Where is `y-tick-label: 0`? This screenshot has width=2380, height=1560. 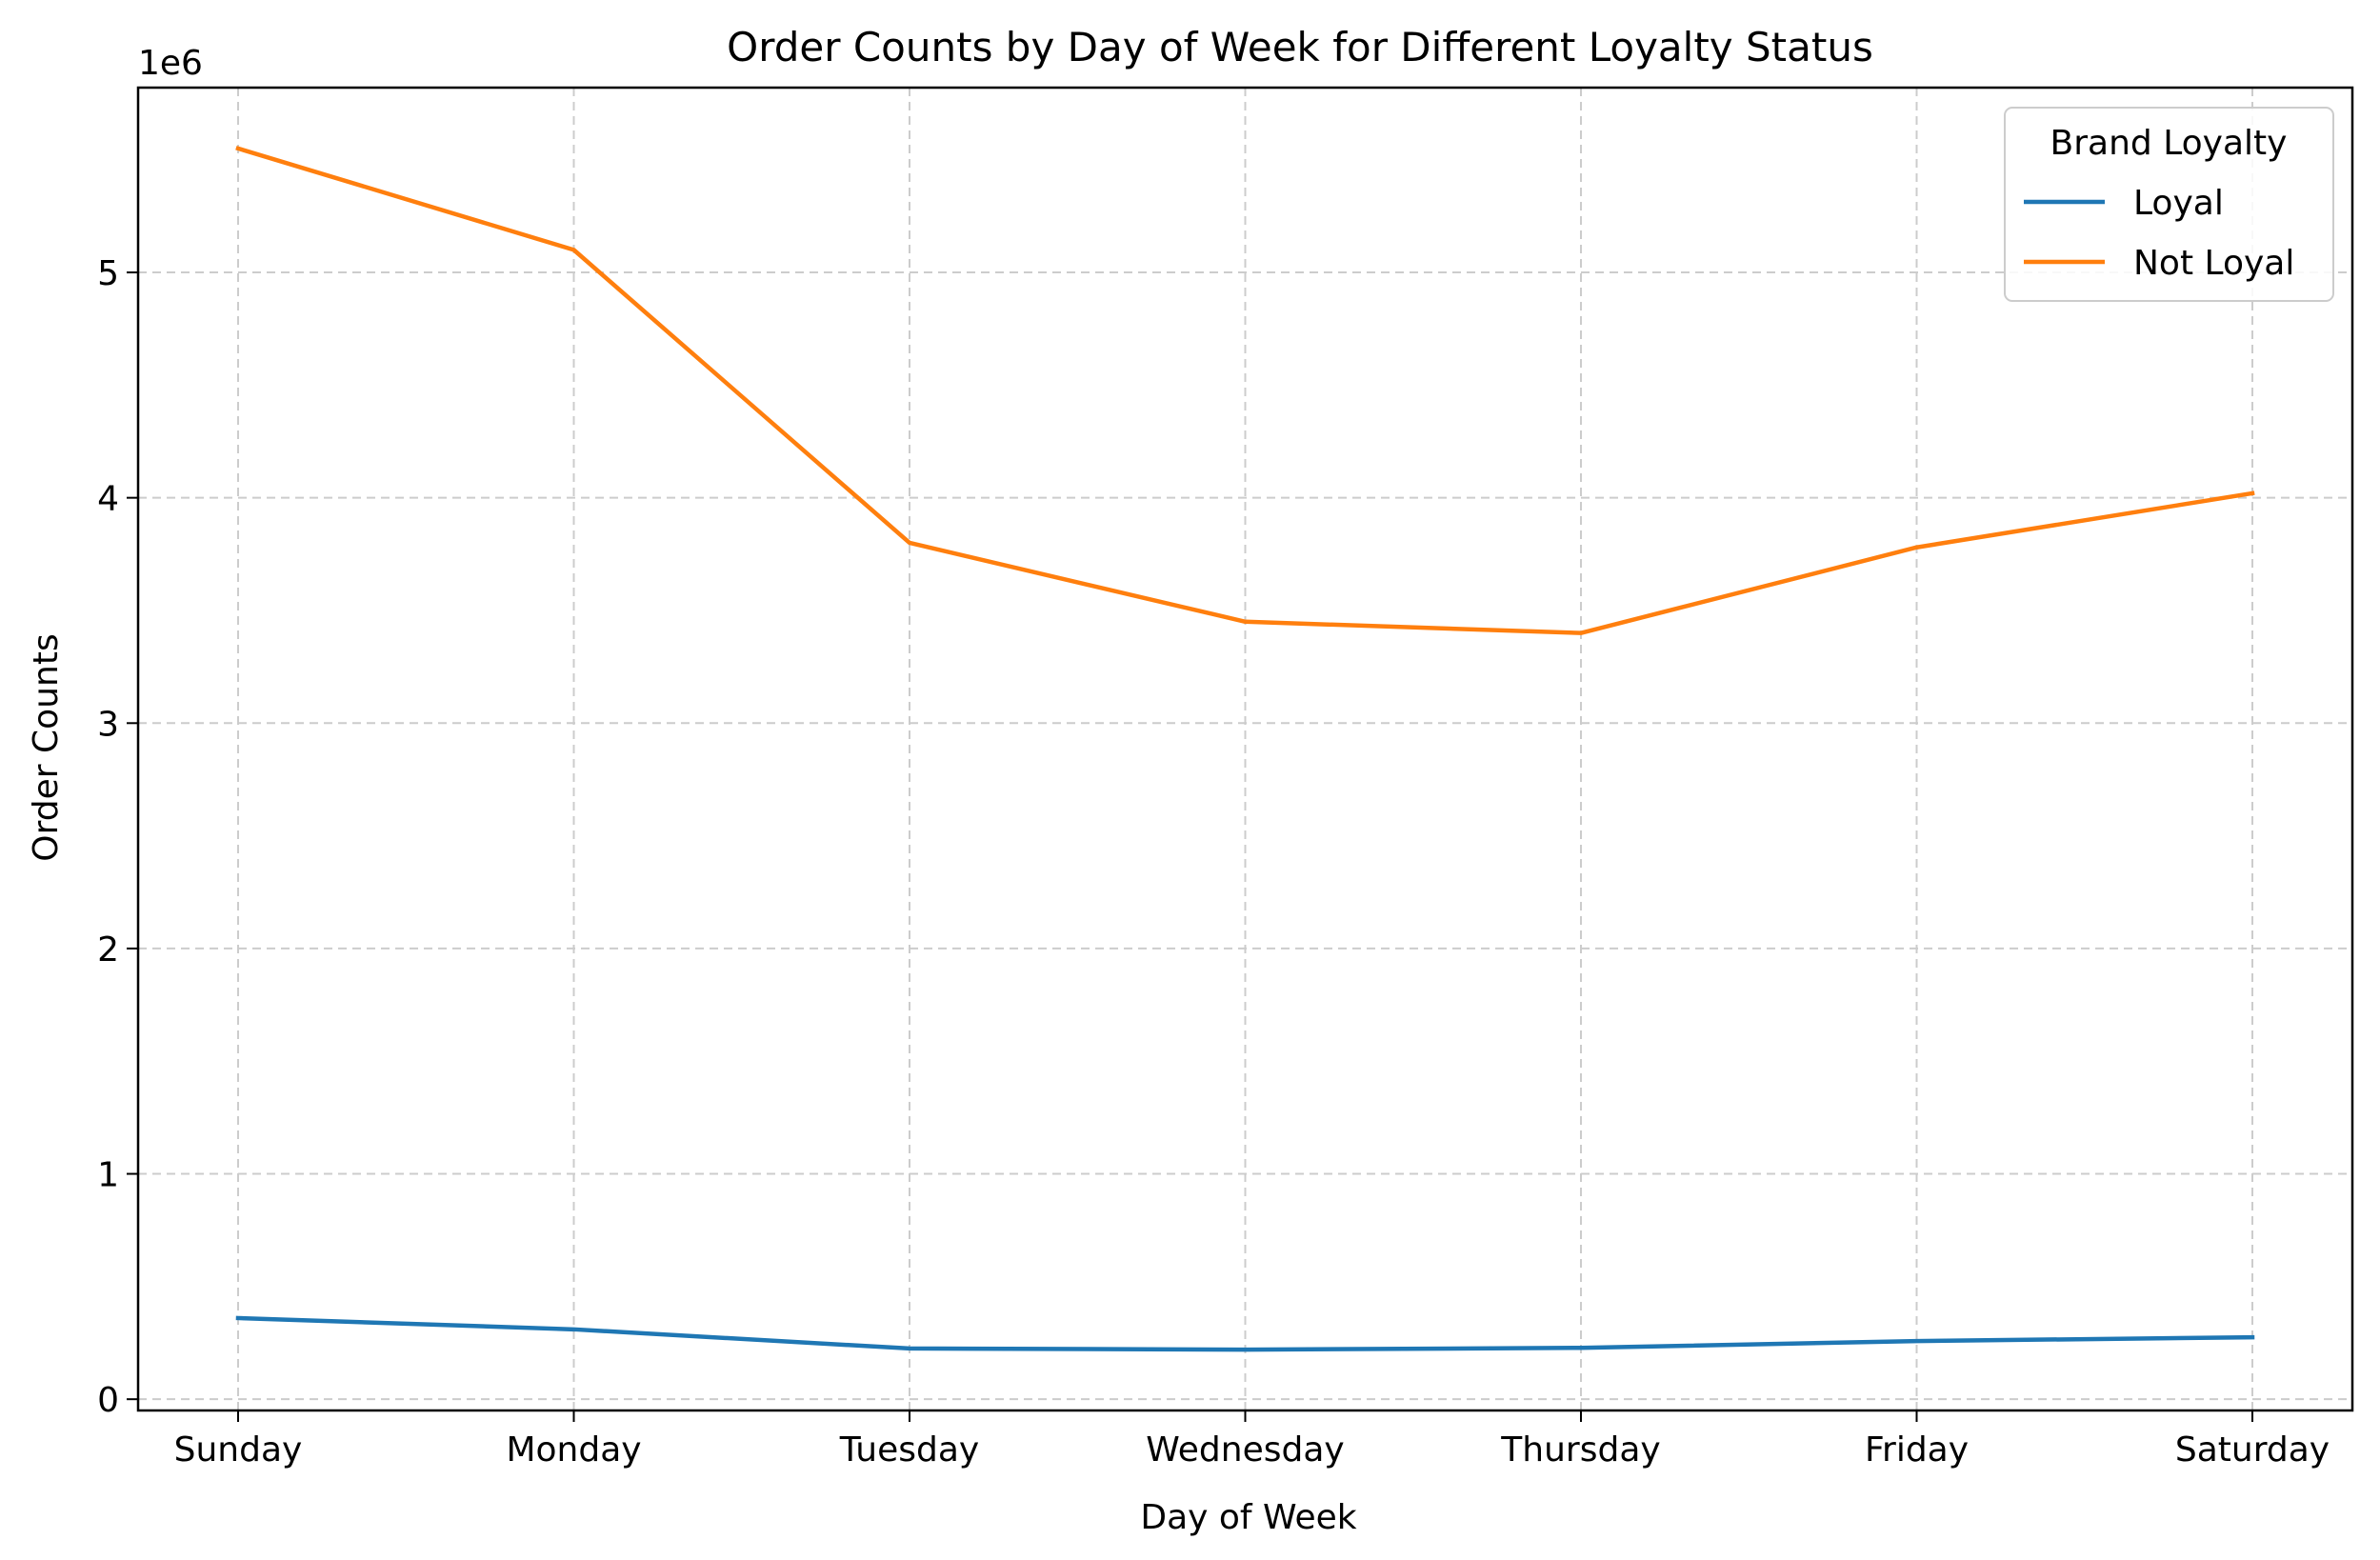
y-tick-label: 0 is located at coordinates (108, 1400).